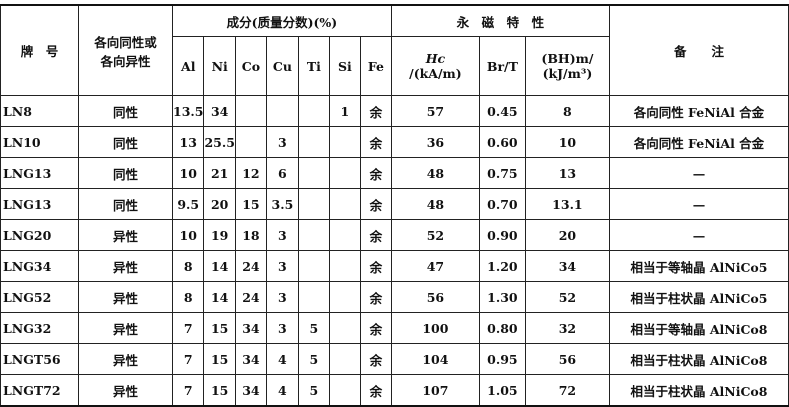 Image resolution: width=789 pixels, height=407 pixels. I want to click on cell-co: 15, so click(250, 204).